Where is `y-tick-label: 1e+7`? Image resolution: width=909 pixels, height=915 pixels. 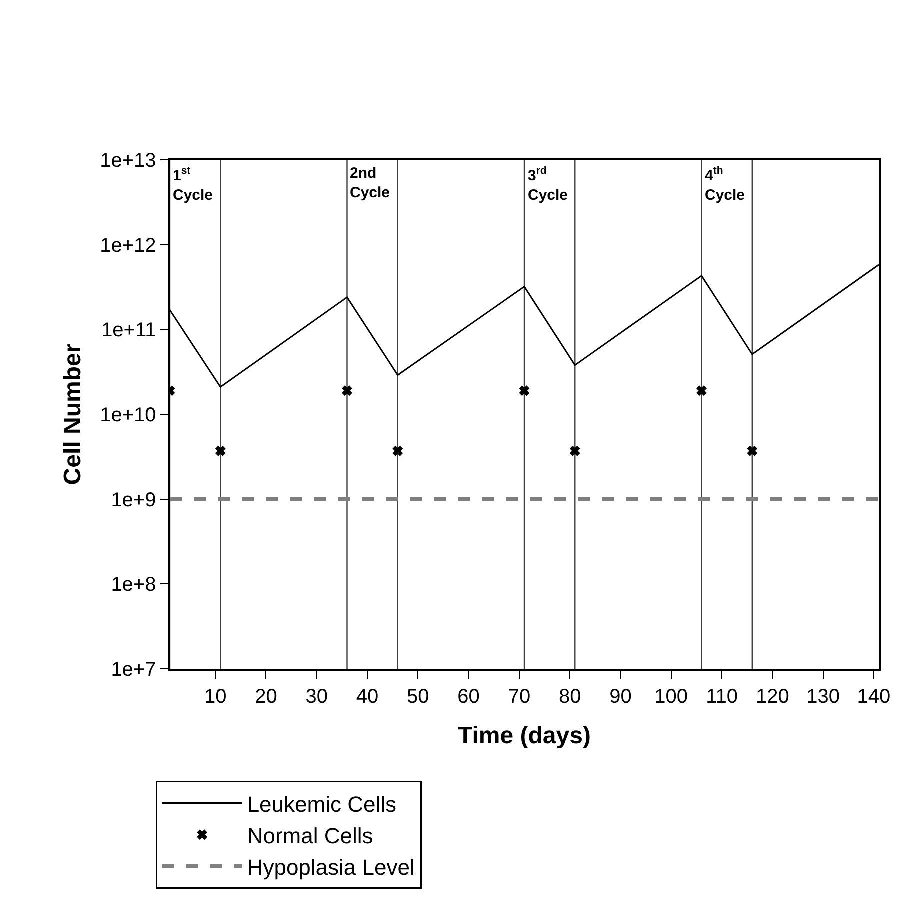 y-tick-label: 1e+7 is located at coordinates (133, 670).